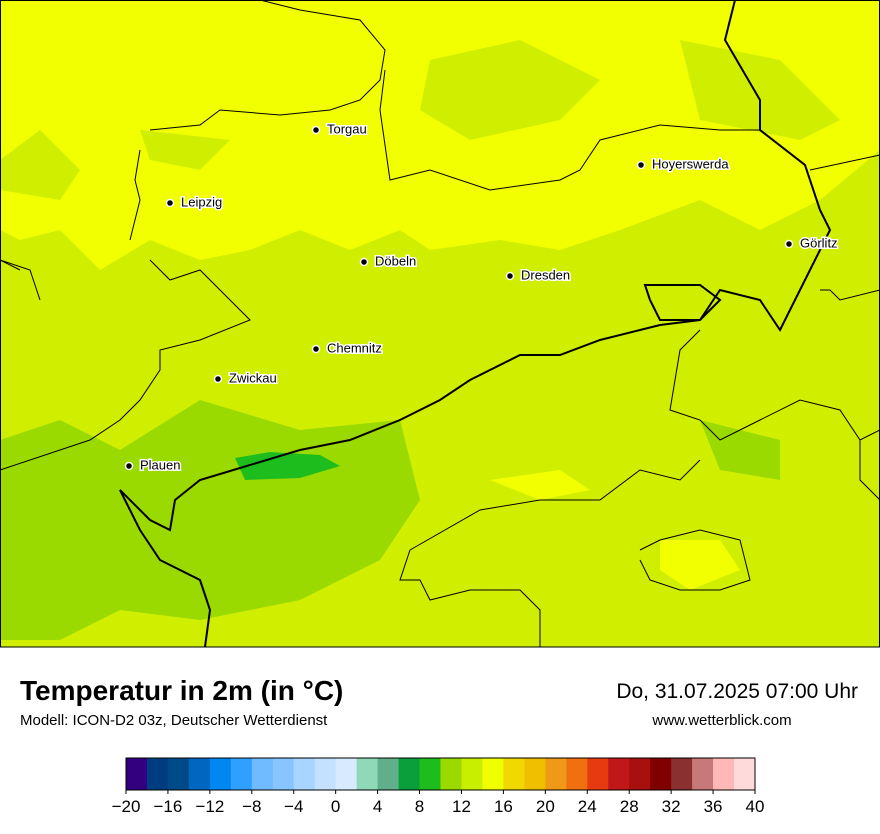 The height and width of the screenshot is (834, 880). What do you see at coordinates (209, 806) in the screenshot?
I see `tick-label: −12` at bounding box center [209, 806].